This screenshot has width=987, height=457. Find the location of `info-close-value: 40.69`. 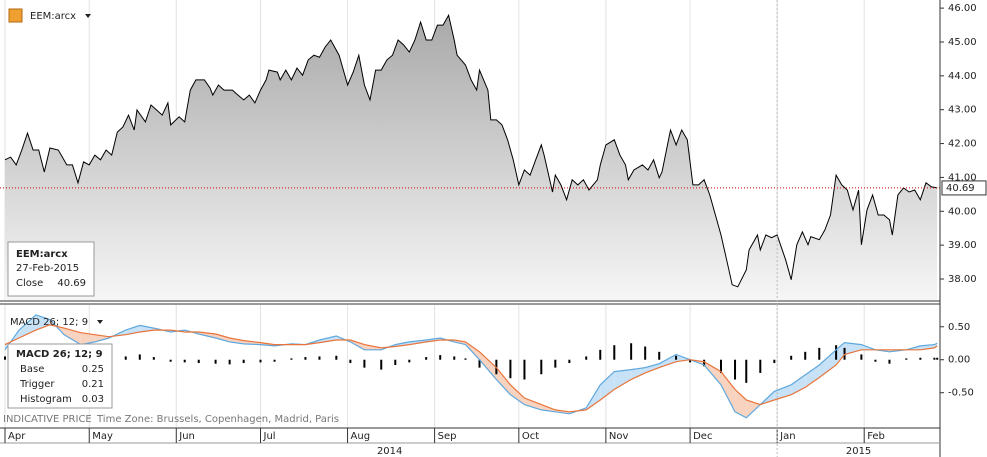

info-close-value: 40.69 is located at coordinates (71, 283).